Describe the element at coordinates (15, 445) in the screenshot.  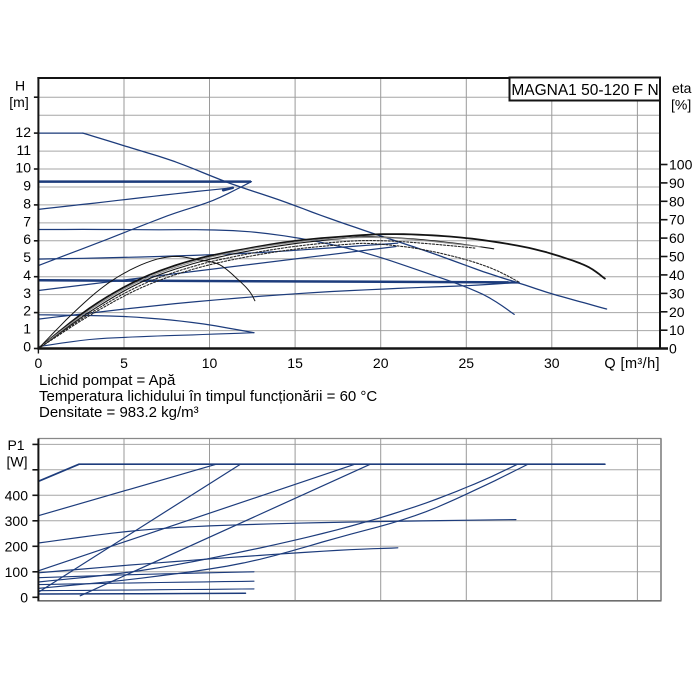
I see `svg-text: P1` at that location.